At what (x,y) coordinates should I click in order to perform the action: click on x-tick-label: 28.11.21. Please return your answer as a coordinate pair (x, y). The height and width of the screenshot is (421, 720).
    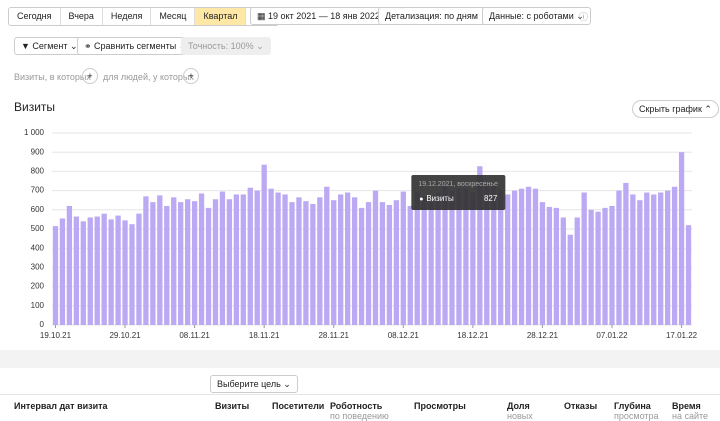
    Looking at the image, I should click on (333, 335).